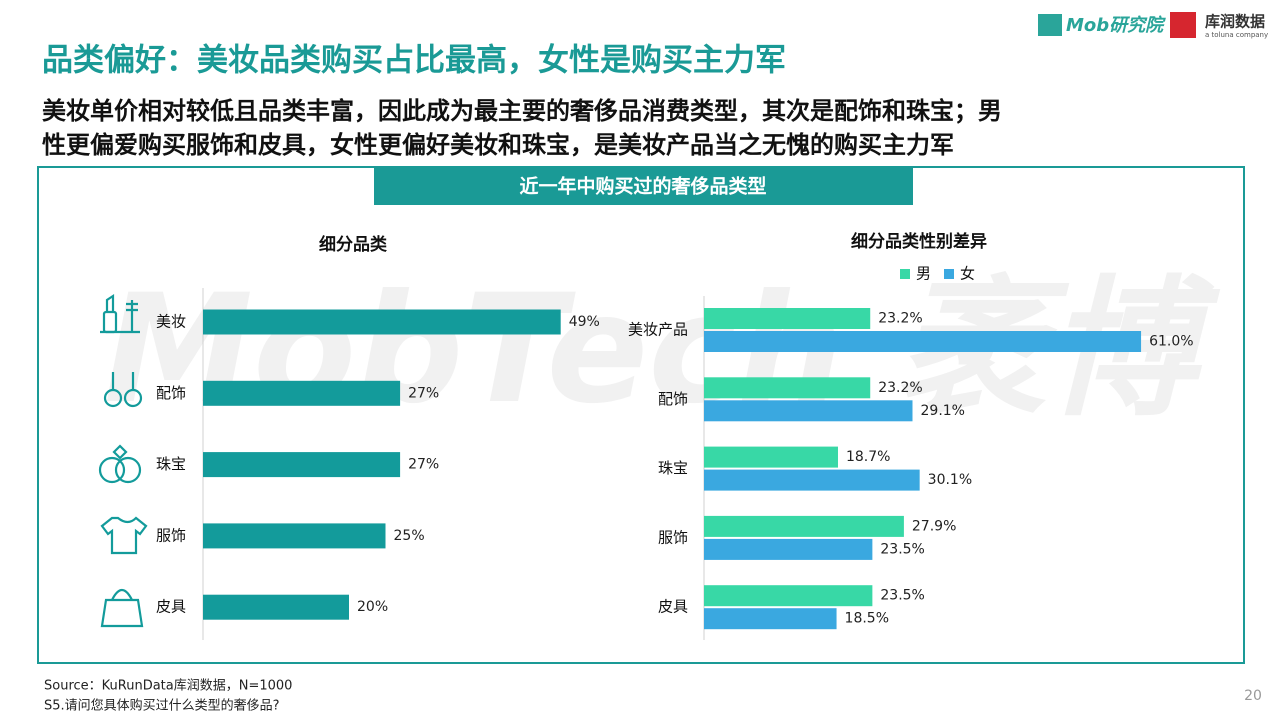 The width and height of the screenshot is (1280, 720). Describe the element at coordinates (943, 411) in the screenshot. I see `value-label: 29.1%` at that location.